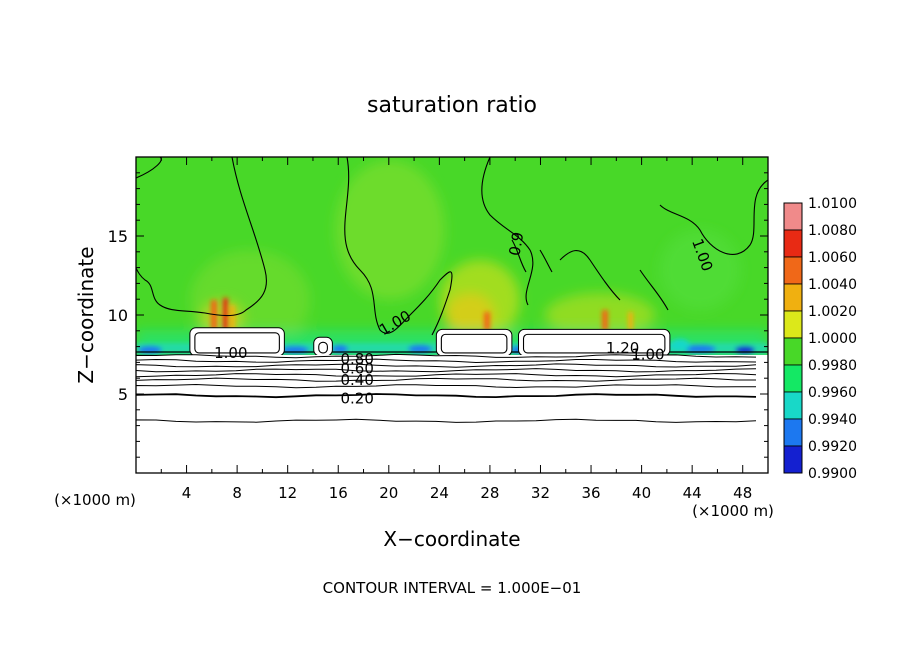  Describe the element at coordinates (123, 394) in the screenshot. I see `y-tick-label: 5` at that location.